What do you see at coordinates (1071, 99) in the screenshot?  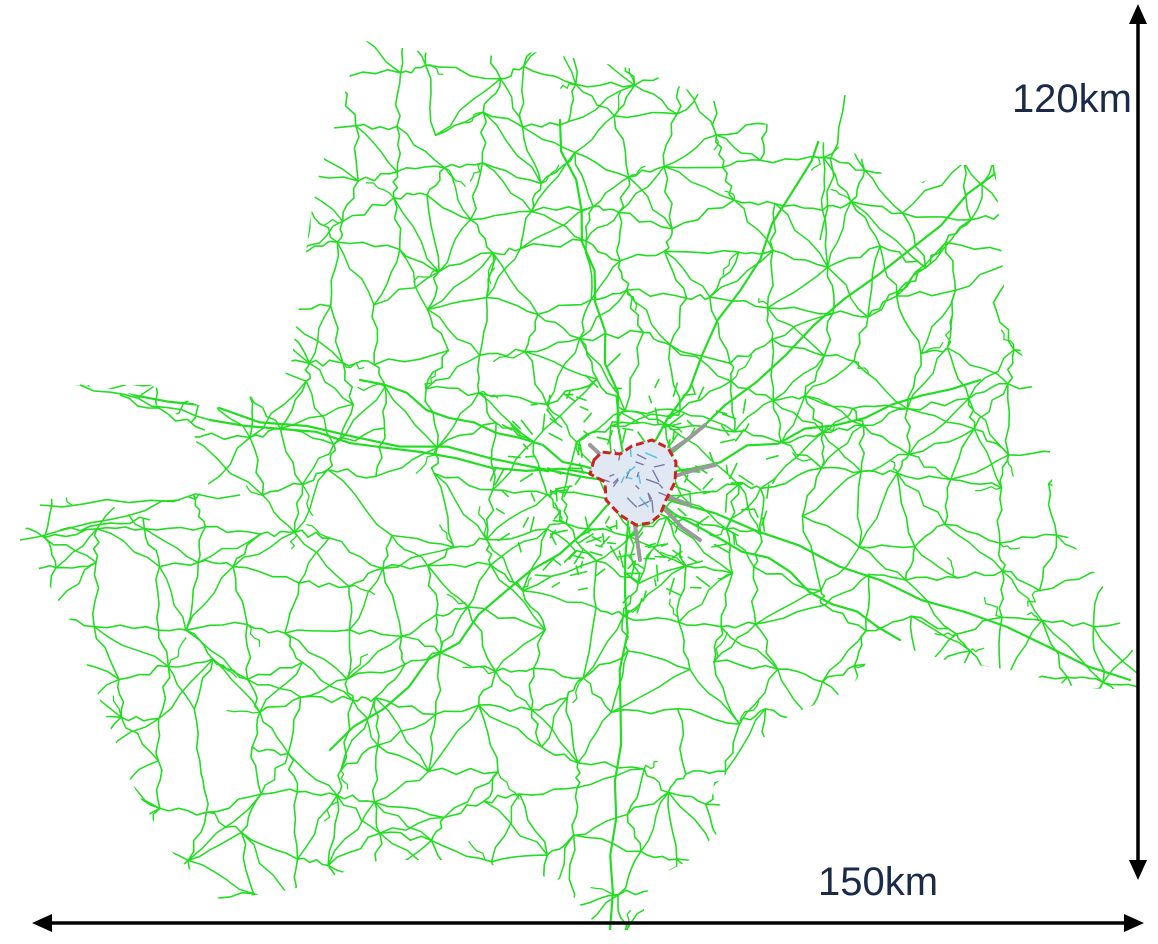 I see `scale-height-label: 120km` at bounding box center [1071, 99].